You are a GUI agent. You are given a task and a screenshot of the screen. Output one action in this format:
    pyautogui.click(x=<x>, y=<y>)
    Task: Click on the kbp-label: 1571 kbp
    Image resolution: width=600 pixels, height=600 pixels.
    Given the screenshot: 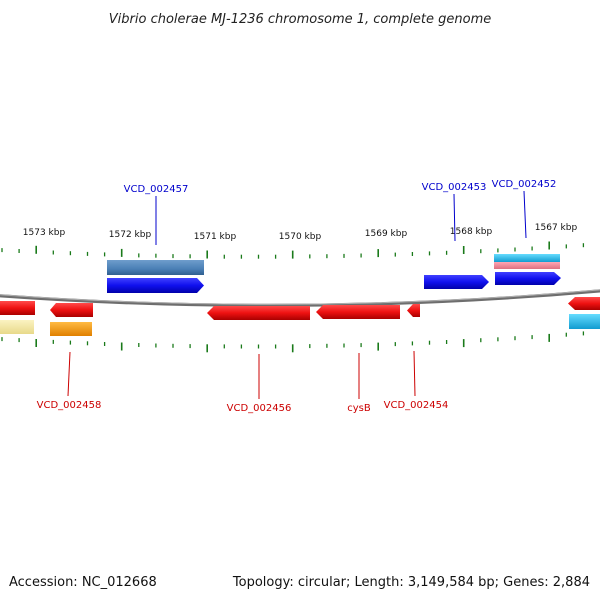 What is the action you would take?
    pyautogui.click(x=215, y=237)
    